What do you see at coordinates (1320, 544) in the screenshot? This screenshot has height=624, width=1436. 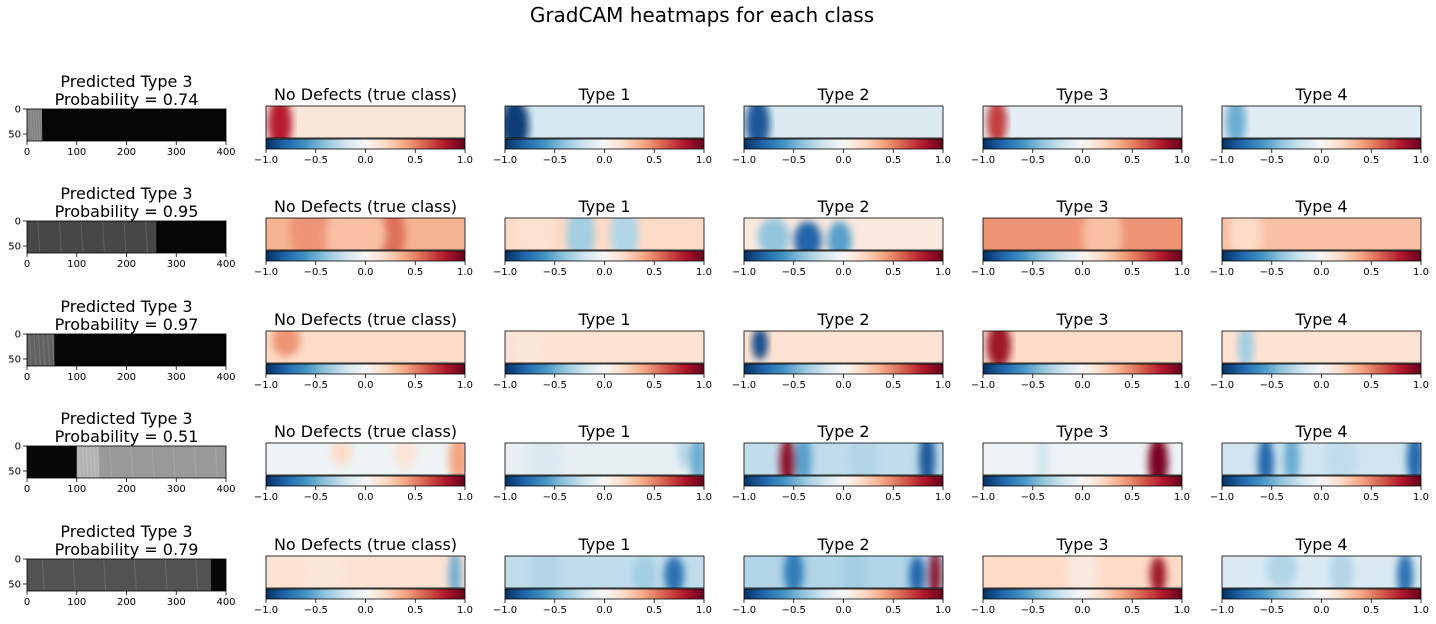 I see `class-title: Type 4` at bounding box center [1320, 544].